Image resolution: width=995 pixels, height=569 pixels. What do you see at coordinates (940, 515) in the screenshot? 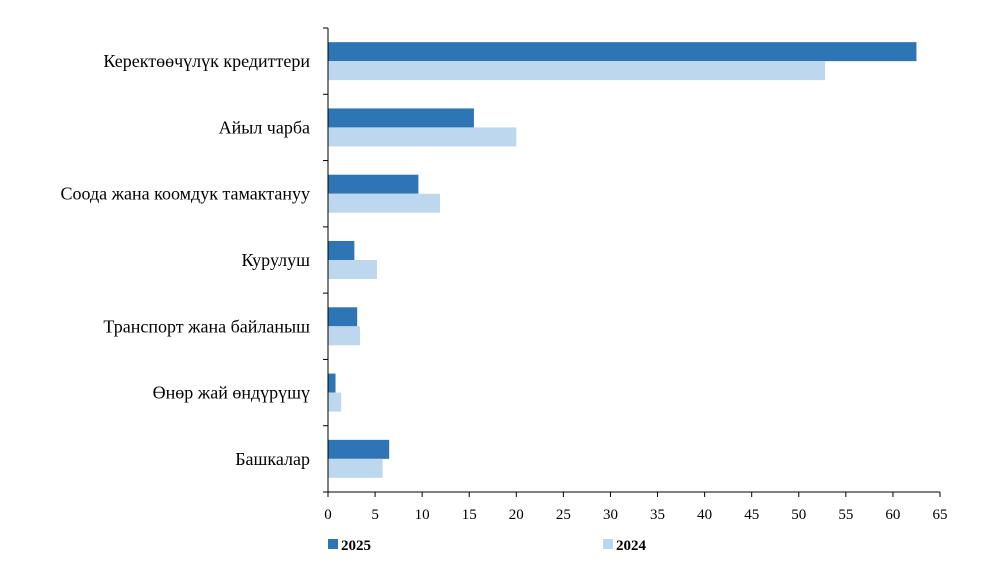
I see `x-tick-label: 65` at bounding box center [940, 515].